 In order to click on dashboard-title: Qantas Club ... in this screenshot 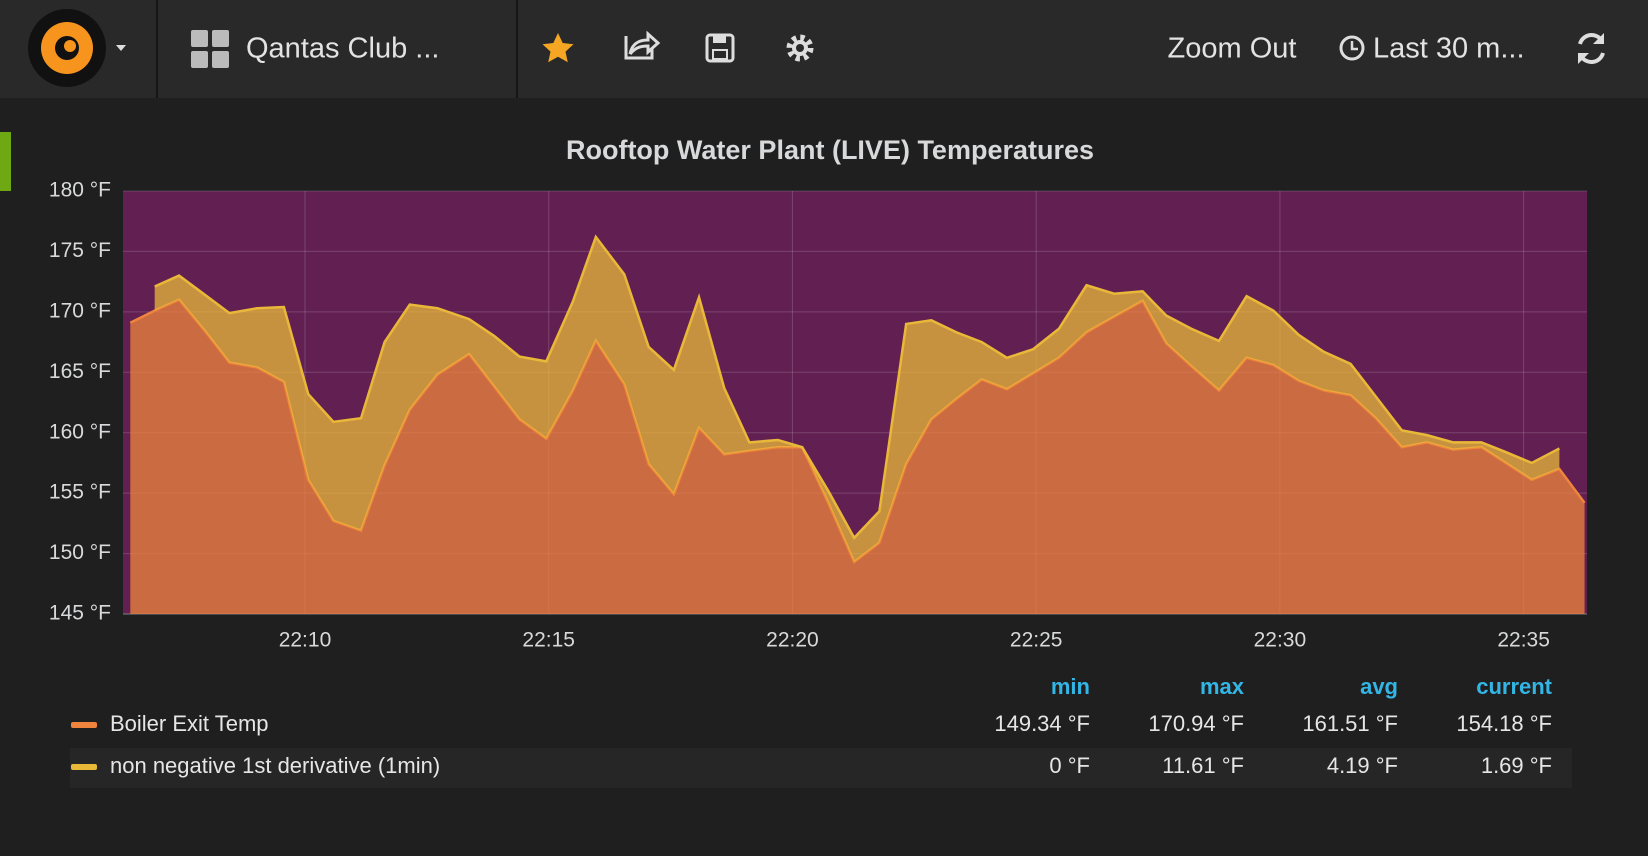, I will do `click(342, 49)`.